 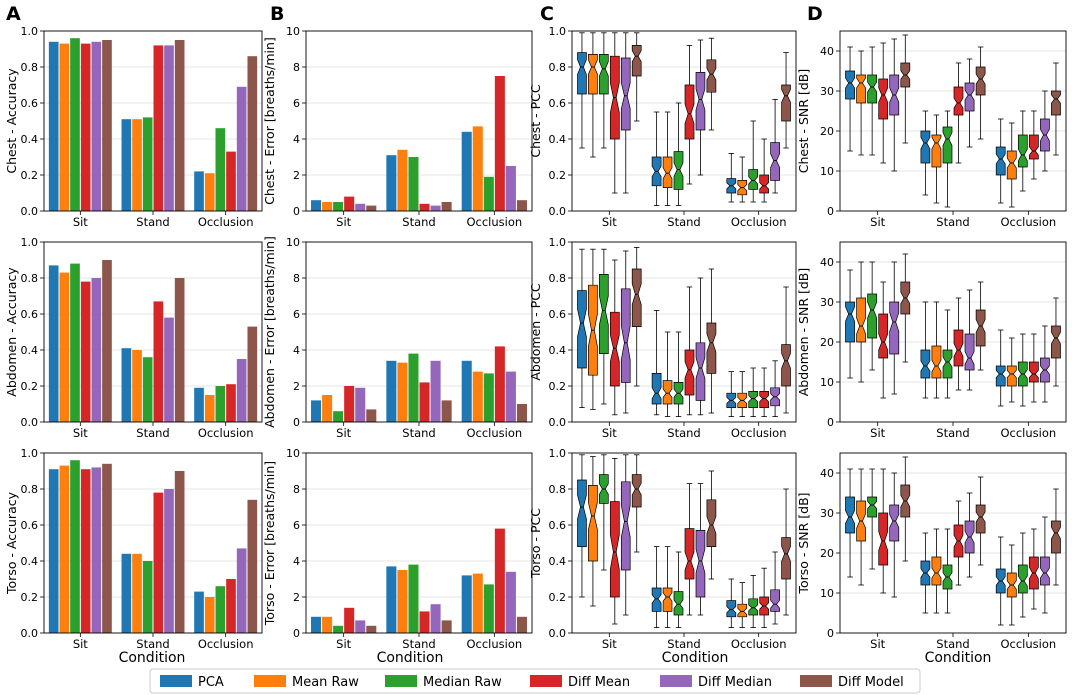 What do you see at coordinates (1000, 161) in the screenshot?
I see `box-pca-occlusion` at bounding box center [1000, 161].